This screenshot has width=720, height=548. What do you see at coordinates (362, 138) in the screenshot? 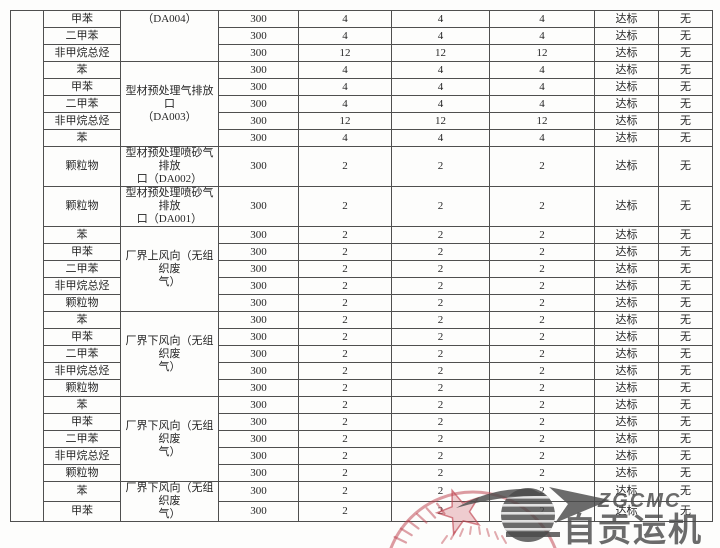
I see `table-row: 苯 300 4 4 4 达标无` at bounding box center [362, 138].